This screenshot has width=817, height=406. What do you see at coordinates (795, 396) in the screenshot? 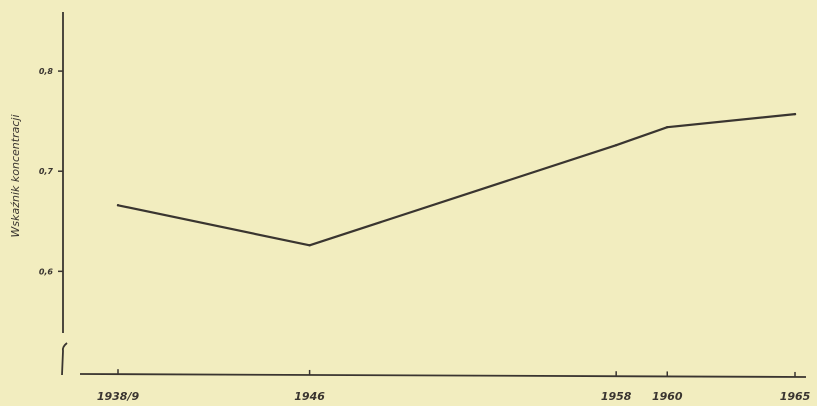
I see `x-tick-label: 1965` at bounding box center [795, 396].